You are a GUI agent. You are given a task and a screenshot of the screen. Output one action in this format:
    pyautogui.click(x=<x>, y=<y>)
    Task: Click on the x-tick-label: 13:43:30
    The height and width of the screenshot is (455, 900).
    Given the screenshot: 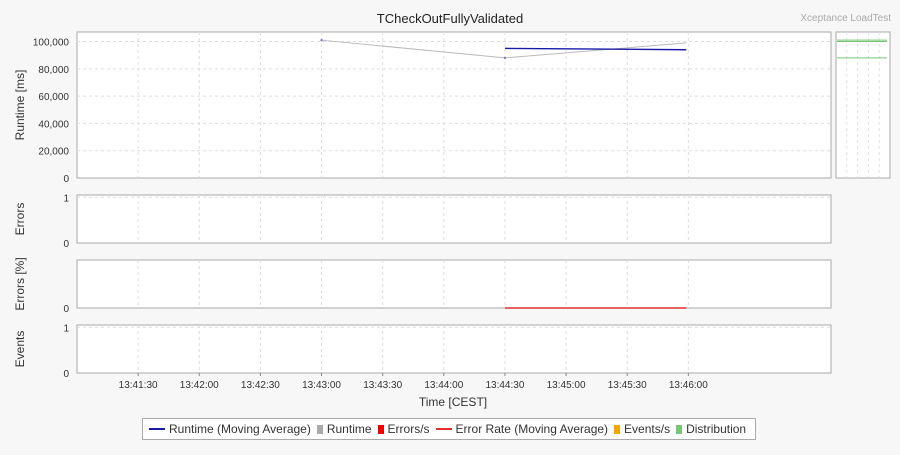 What is the action you would take?
    pyautogui.click(x=382, y=385)
    